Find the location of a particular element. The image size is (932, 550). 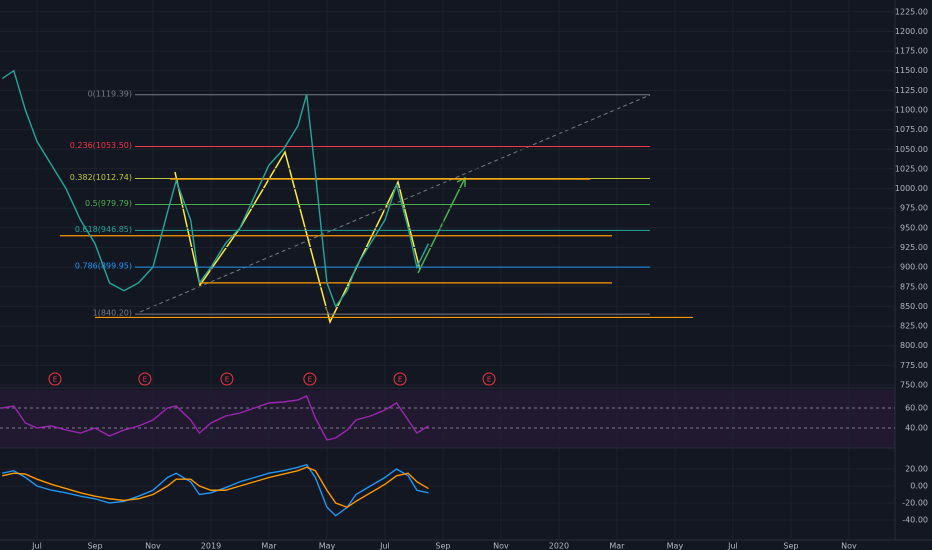

fib-label: 0.236(1053.50) is located at coordinates (101, 145).